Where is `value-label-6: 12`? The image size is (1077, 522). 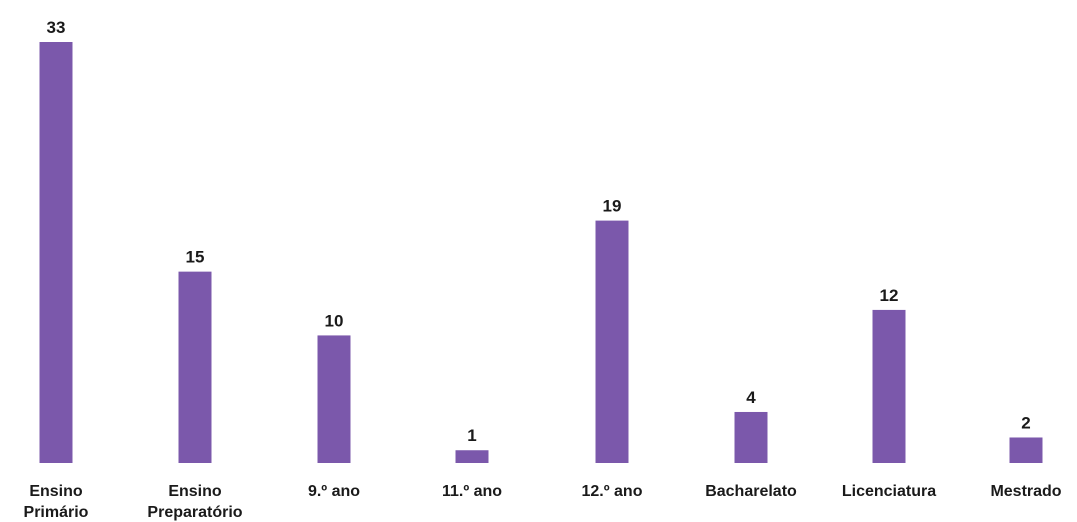 value-label-6: 12 is located at coordinates (889, 295).